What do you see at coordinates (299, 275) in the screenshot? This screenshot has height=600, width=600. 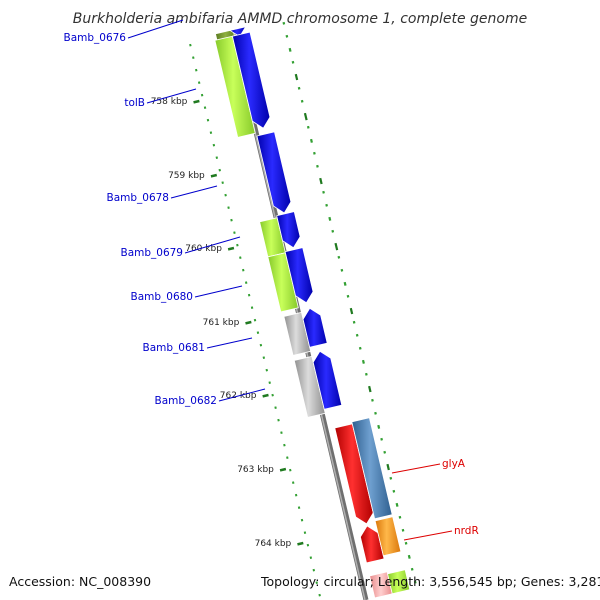 I see `cds-bamb0680` at bounding box center [299, 275].